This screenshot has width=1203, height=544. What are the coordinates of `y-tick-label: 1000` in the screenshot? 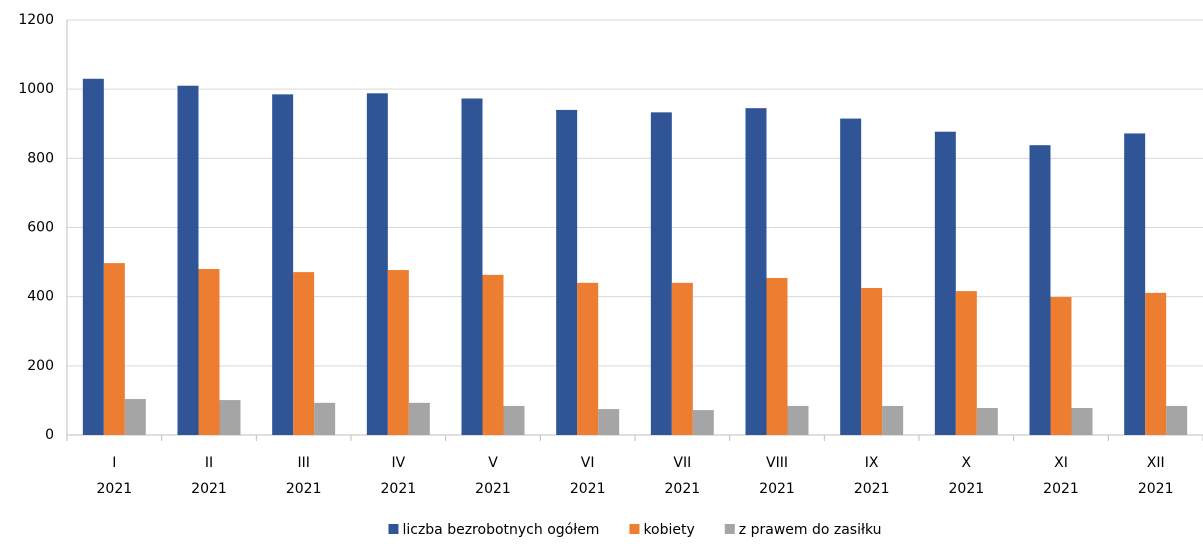 It's located at (36, 89).